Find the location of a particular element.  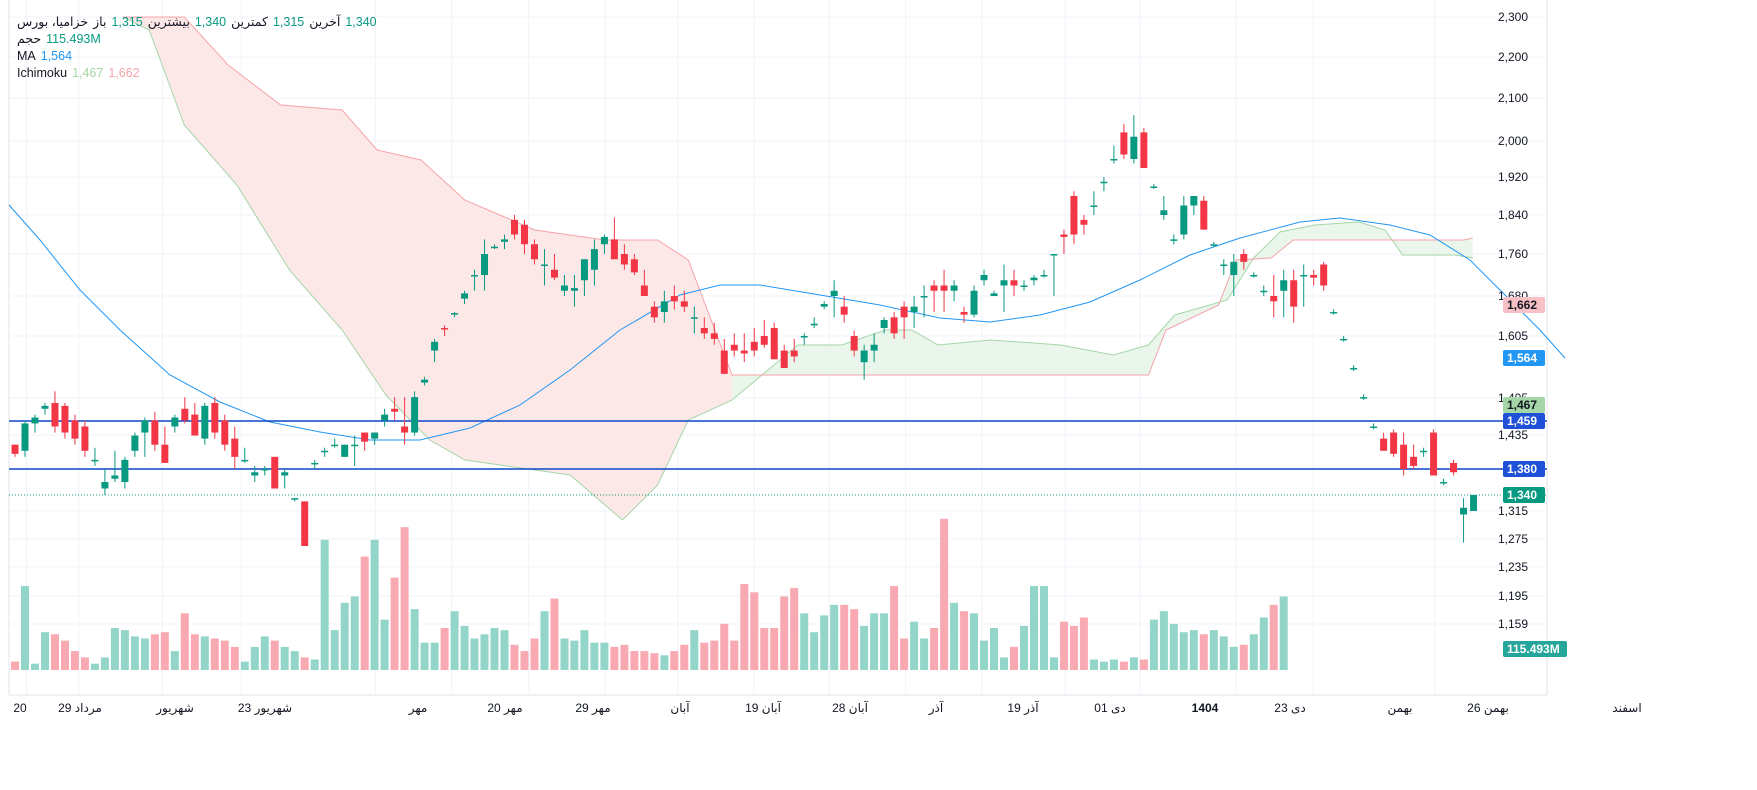

legend-high-value: 1,340 is located at coordinates (210, 22).